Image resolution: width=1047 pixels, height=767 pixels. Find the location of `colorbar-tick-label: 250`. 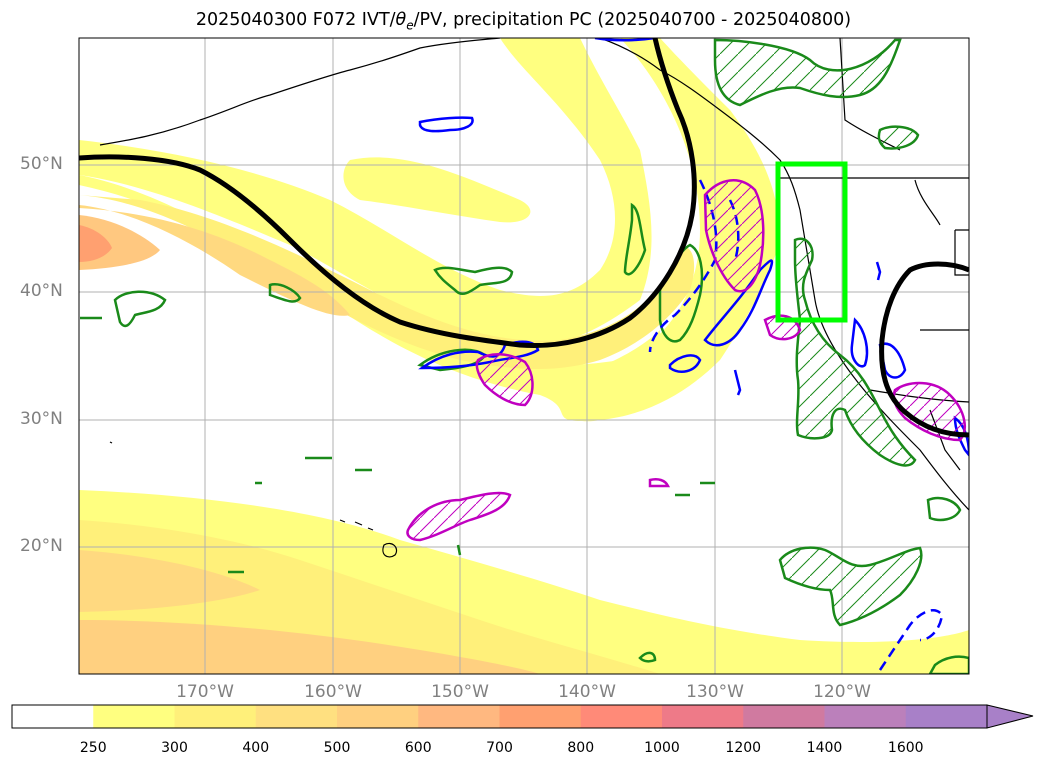

colorbar-tick-label: 250 is located at coordinates (93, 748).